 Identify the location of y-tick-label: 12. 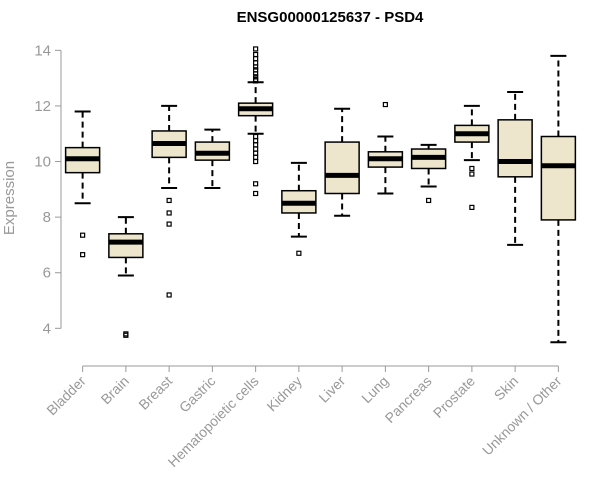
(42, 106).